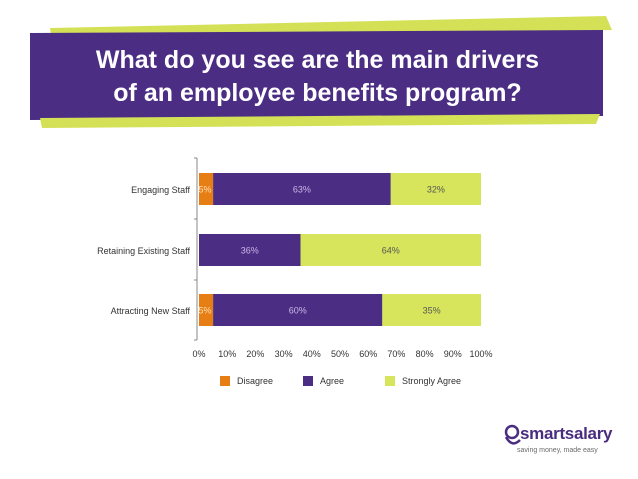  What do you see at coordinates (425, 354) in the screenshot?
I see `x-tick-label: 80%` at bounding box center [425, 354].